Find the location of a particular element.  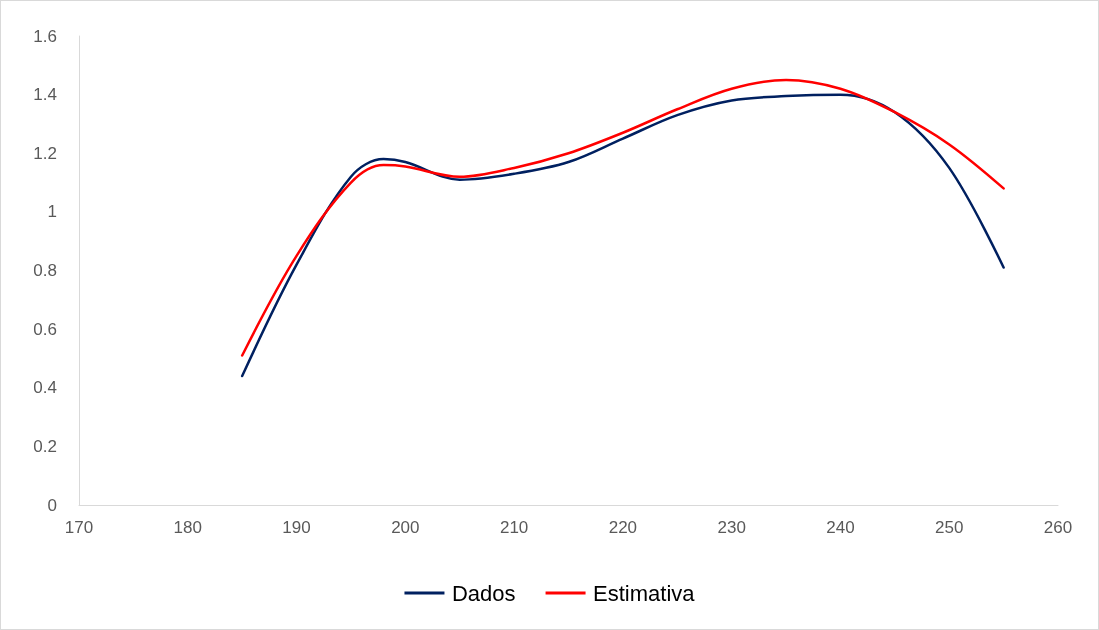

legend-label: Dados is located at coordinates (483, 593).